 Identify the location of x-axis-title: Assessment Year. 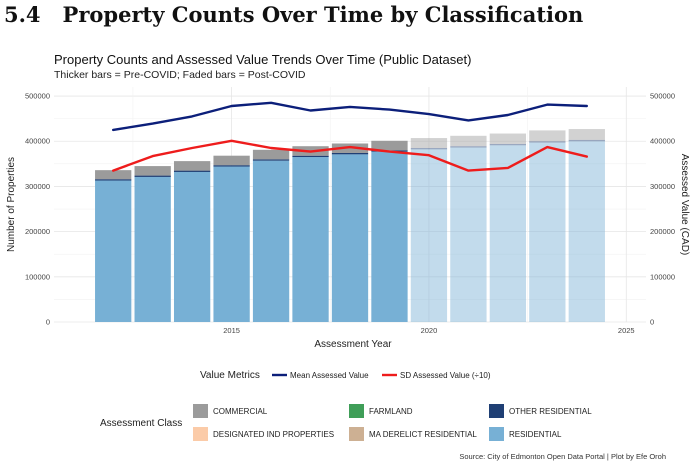
(353, 344).